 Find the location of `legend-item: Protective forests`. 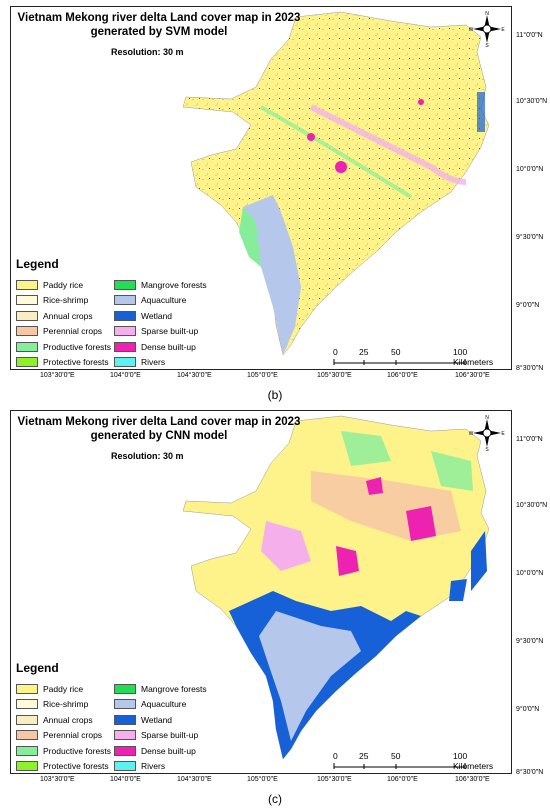

legend-item: Protective forests is located at coordinates (63, 362).